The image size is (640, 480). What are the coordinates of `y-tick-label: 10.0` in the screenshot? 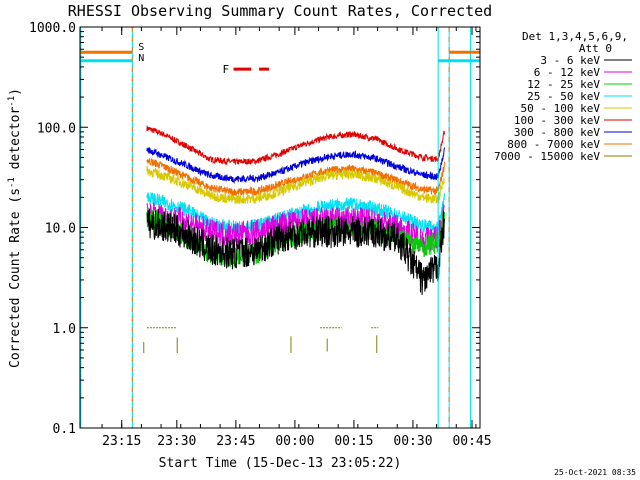 It's located at (60, 229).